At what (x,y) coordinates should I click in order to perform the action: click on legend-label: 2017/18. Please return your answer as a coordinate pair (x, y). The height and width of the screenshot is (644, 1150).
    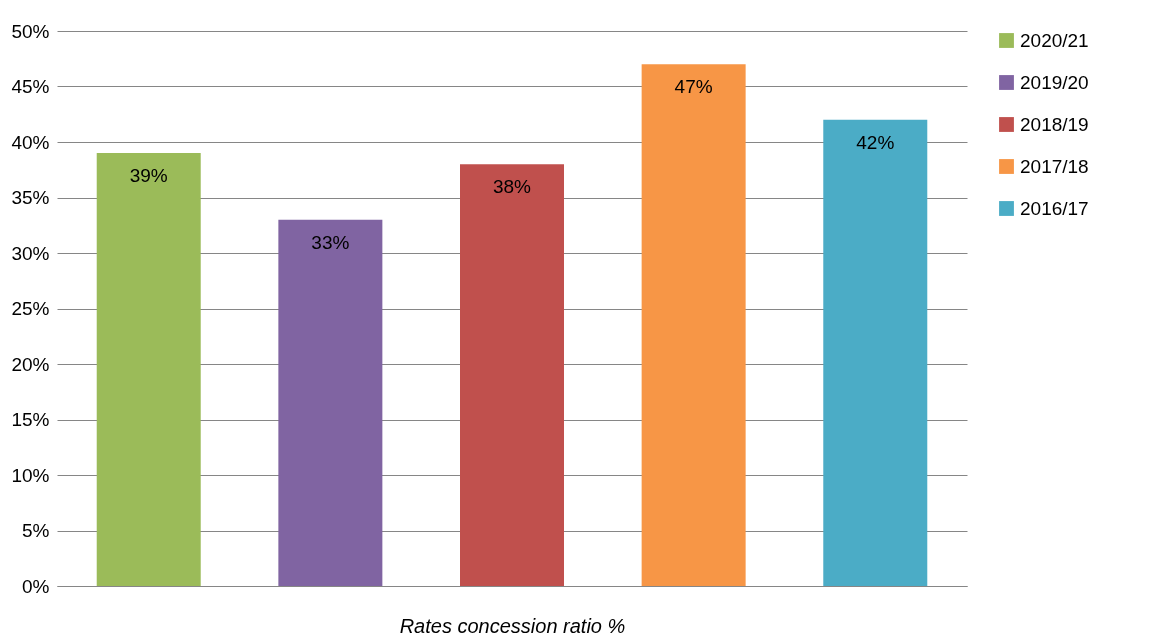
    Looking at the image, I should click on (1054, 166).